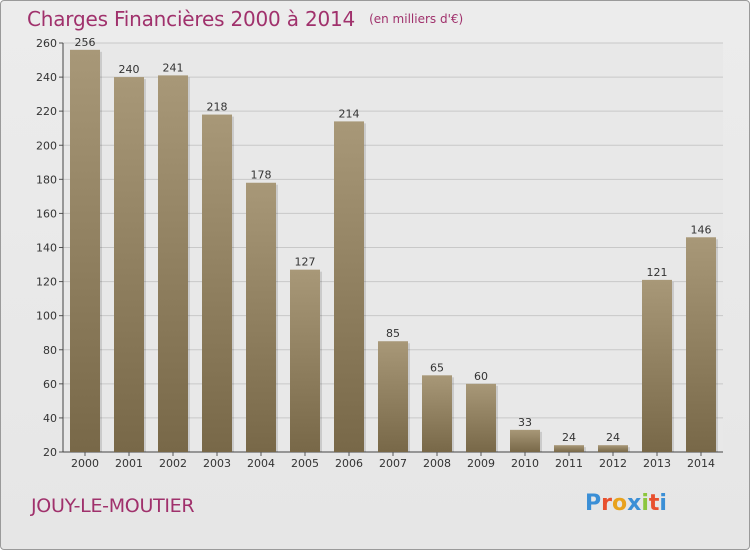  What do you see at coordinates (349, 113) in the screenshot?
I see `data-label: 214` at bounding box center [349, 113].